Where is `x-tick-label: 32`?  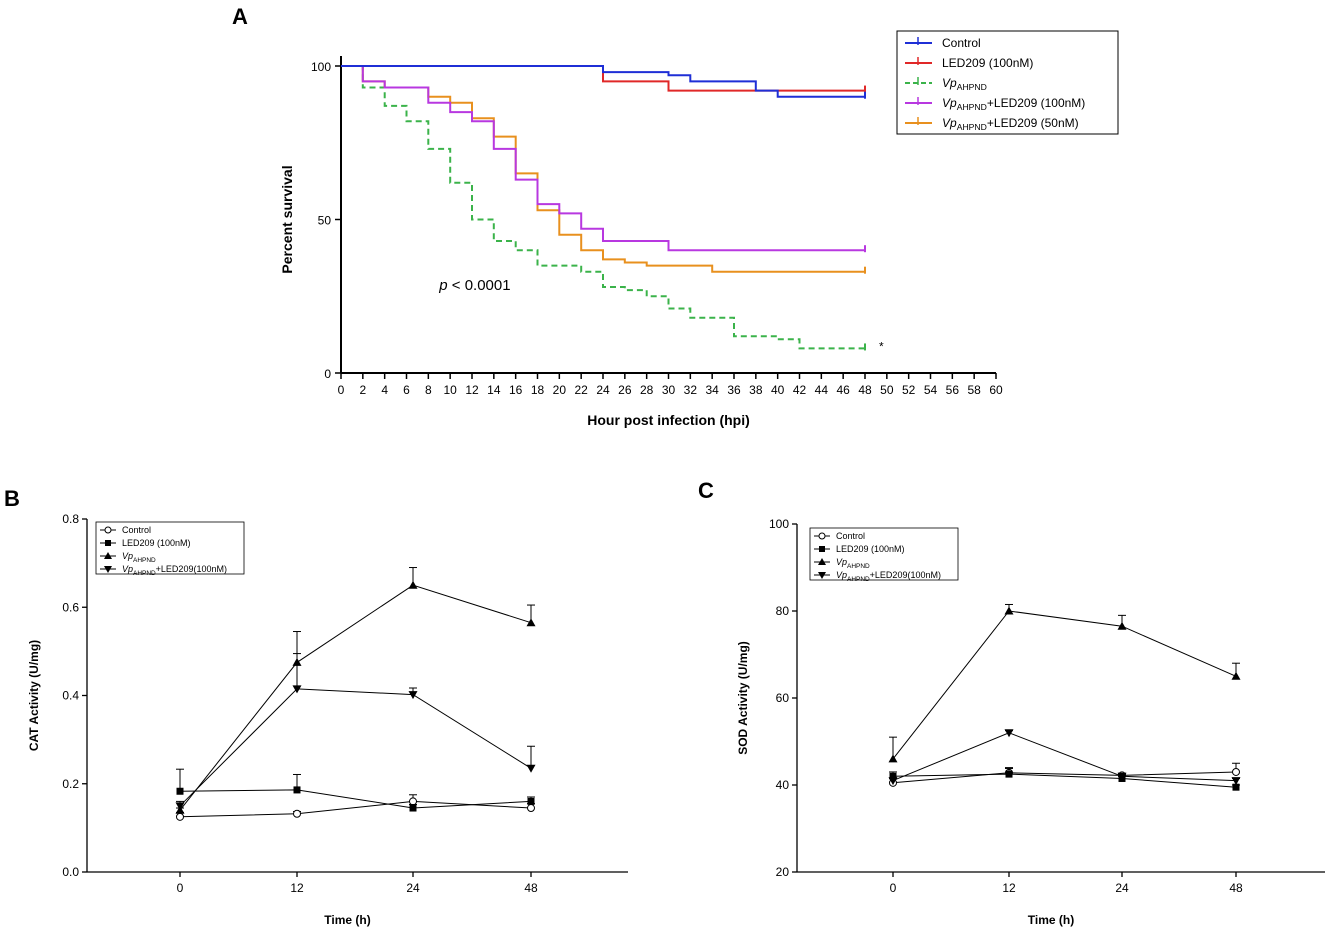
x-tick-label: 32 is located at coordinates (691, 390).